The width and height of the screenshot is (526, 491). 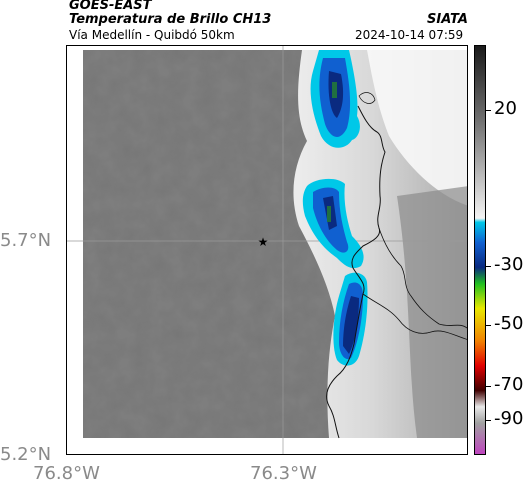 I want to click on cb-label-m70: -70, so click(x=509, y=384).